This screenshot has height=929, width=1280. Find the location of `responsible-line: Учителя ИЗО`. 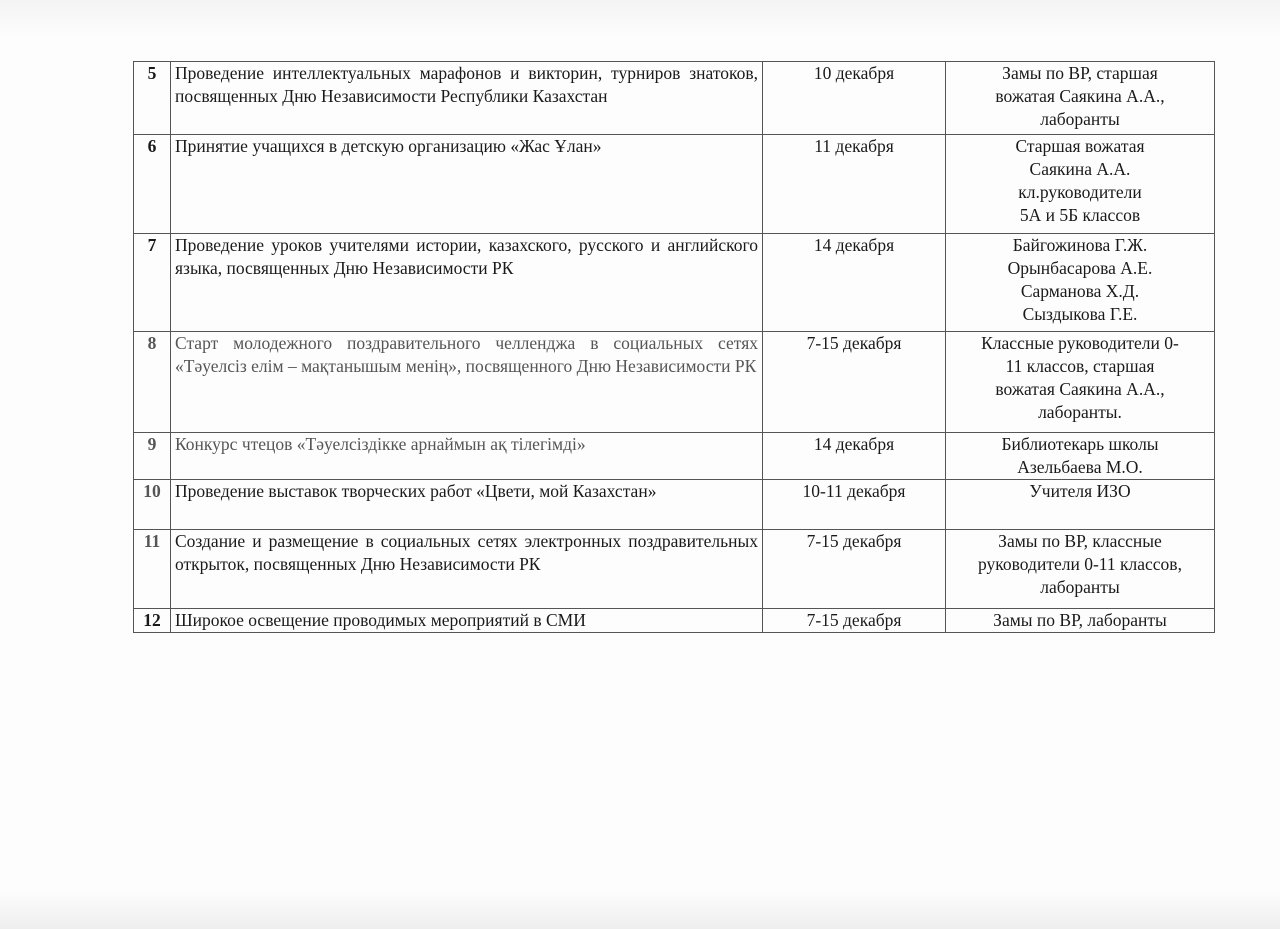

responsible-line: Учителя ИЗО is located at coordinates (1080, 491).